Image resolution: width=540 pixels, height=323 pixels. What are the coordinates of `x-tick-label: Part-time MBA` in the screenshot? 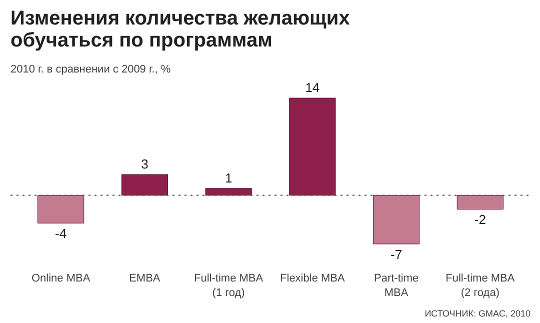 It's located at (396, 285).